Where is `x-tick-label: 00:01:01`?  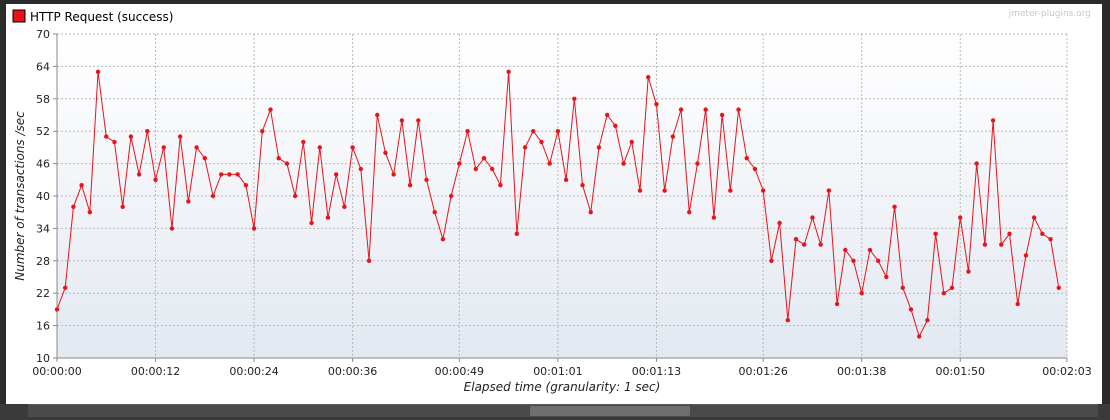 x-tick-label: 00:01:01 is located at coordinates (557, 371).